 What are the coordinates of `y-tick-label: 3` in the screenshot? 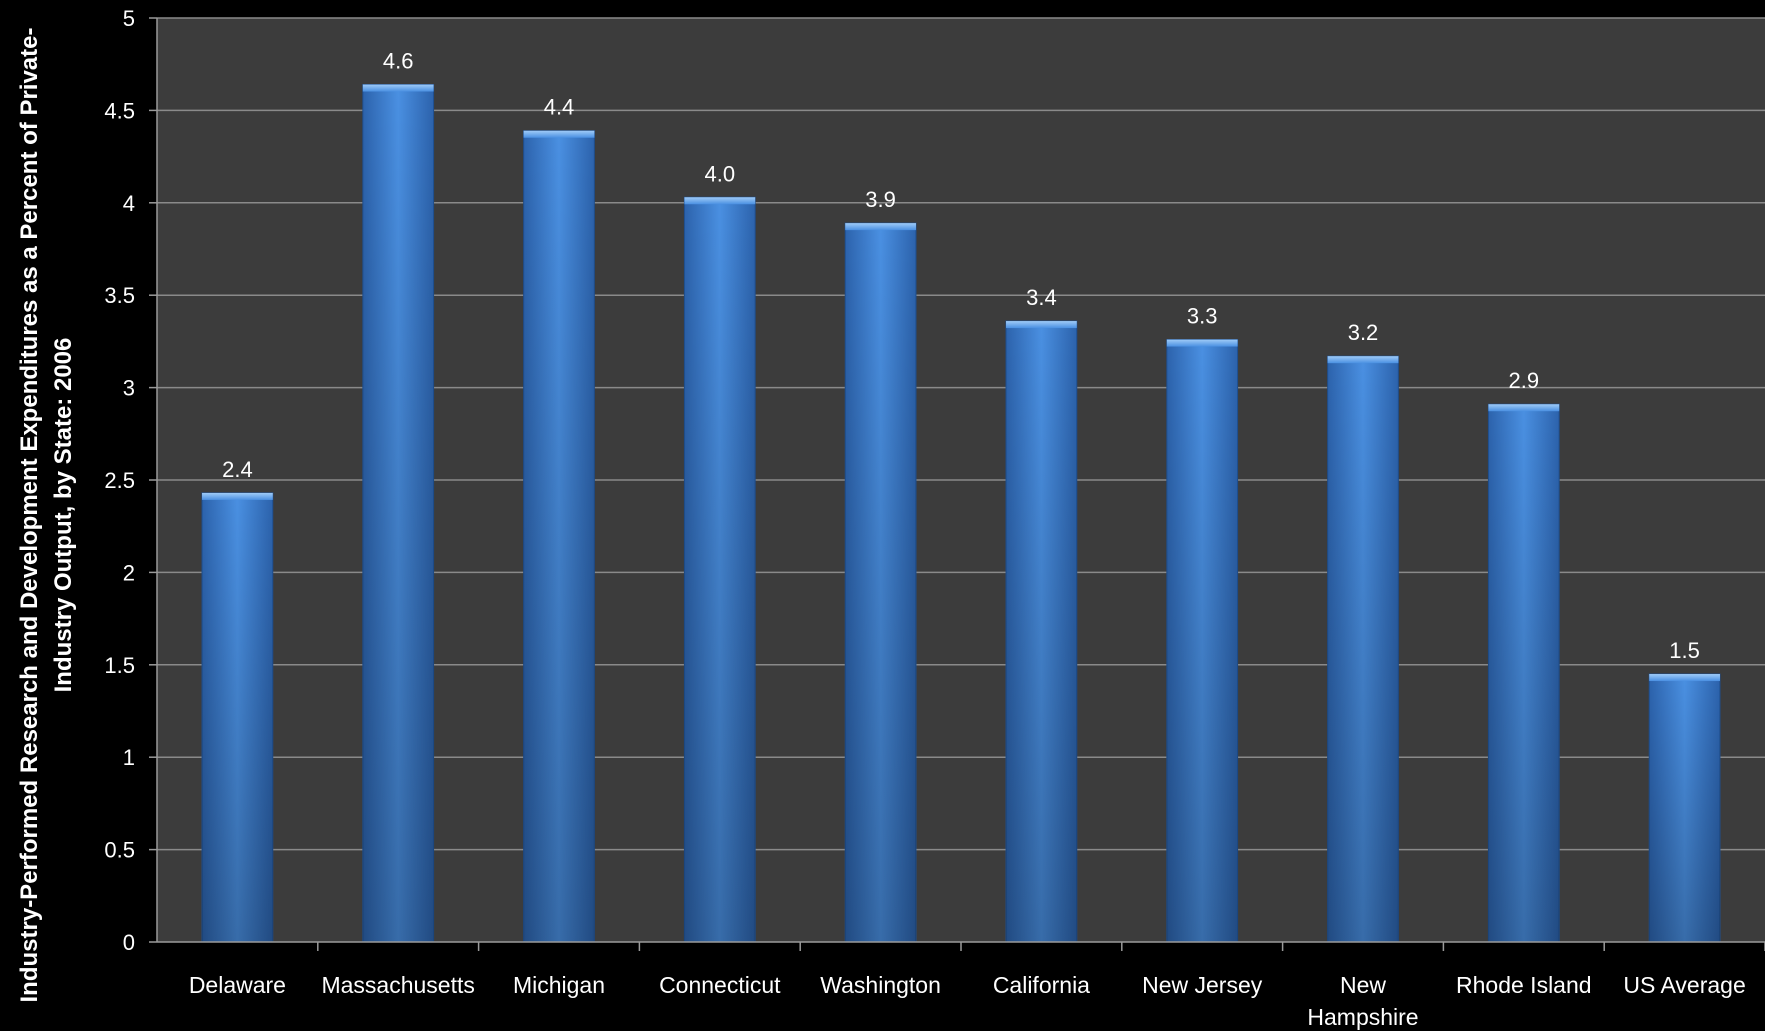 It's located at (129, 388).